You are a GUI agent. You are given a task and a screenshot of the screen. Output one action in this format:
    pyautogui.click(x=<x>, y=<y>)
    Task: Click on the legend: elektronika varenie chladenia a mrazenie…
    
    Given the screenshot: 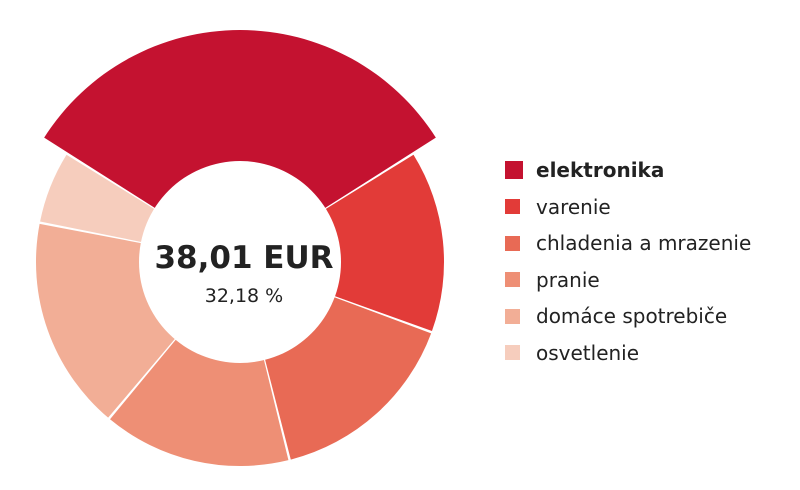 What is the action you would take?
    pyautogui.click(x=628, y=261)
    